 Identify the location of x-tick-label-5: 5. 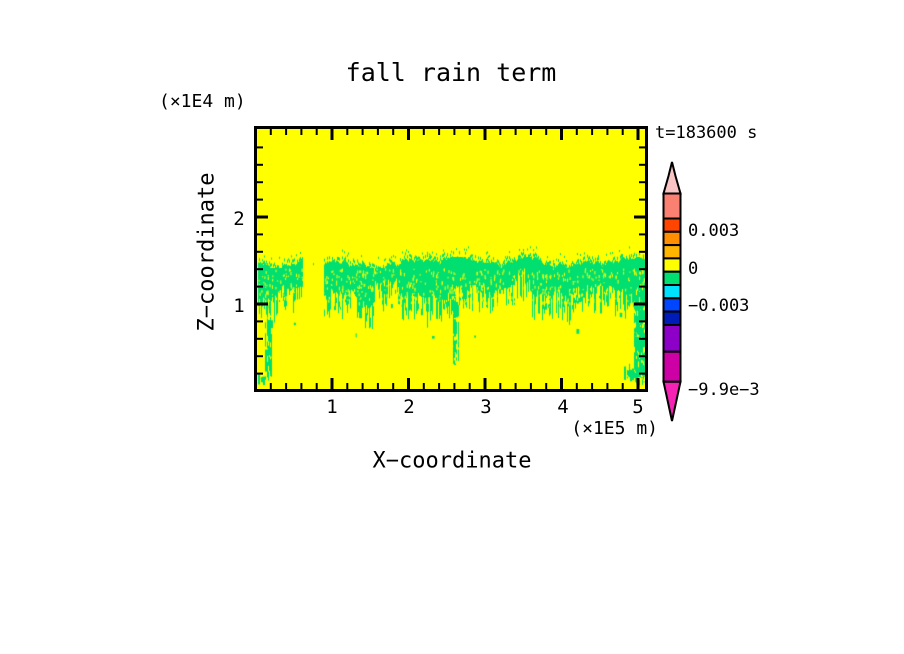
(638, 407).